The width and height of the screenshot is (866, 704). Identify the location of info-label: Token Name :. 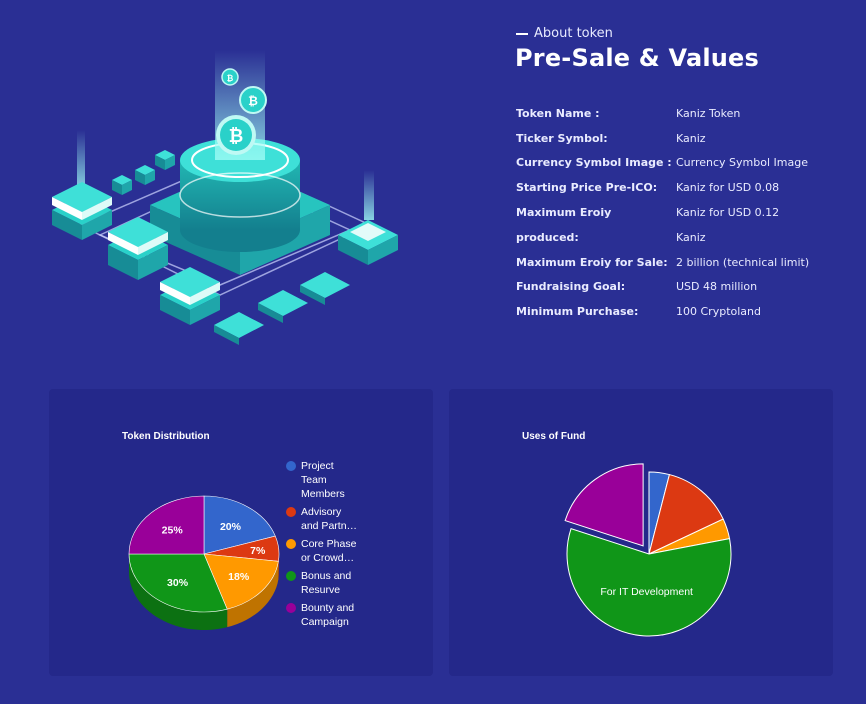
(558, 113).